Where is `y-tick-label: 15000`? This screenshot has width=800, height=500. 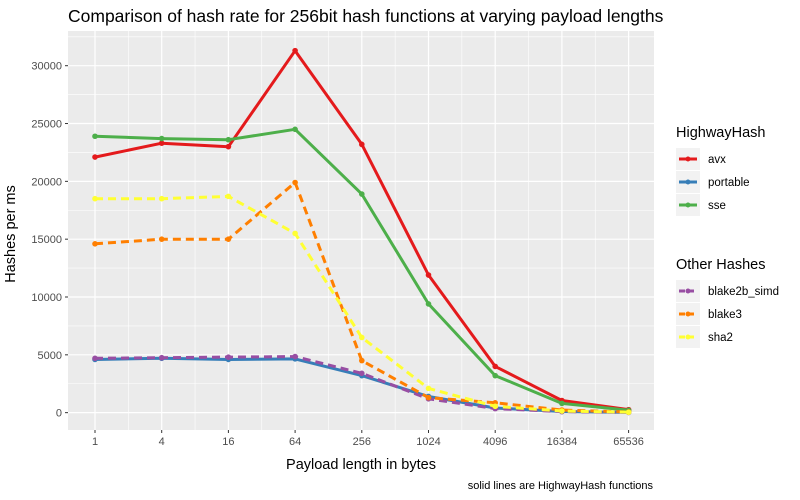 y-tick-label: 15000 is located at coordinates (46, 240).